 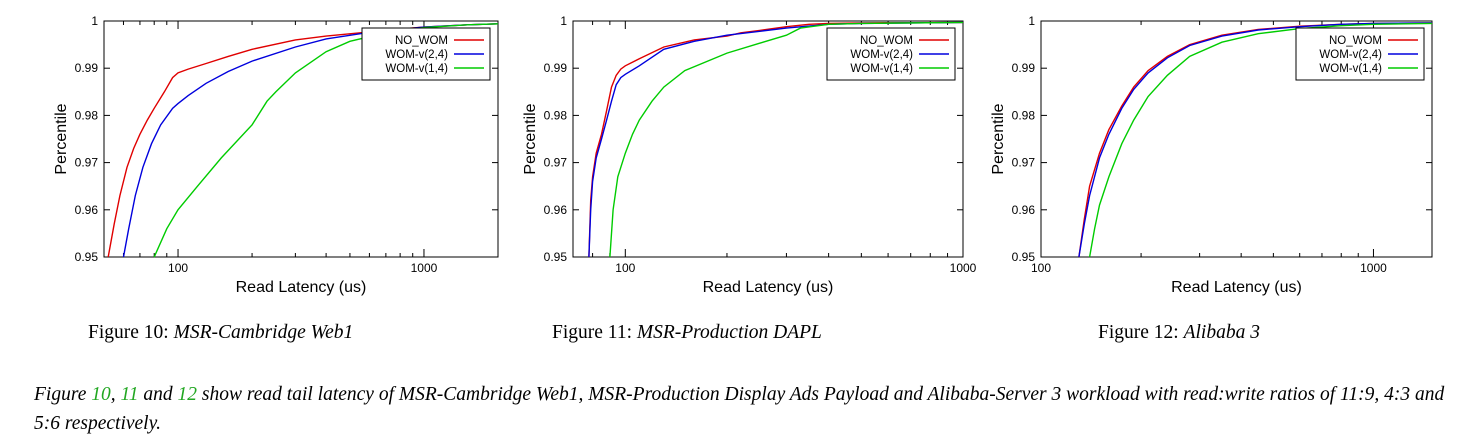 I want to click on figure-11-link: 11, so click(x=129, y=394).